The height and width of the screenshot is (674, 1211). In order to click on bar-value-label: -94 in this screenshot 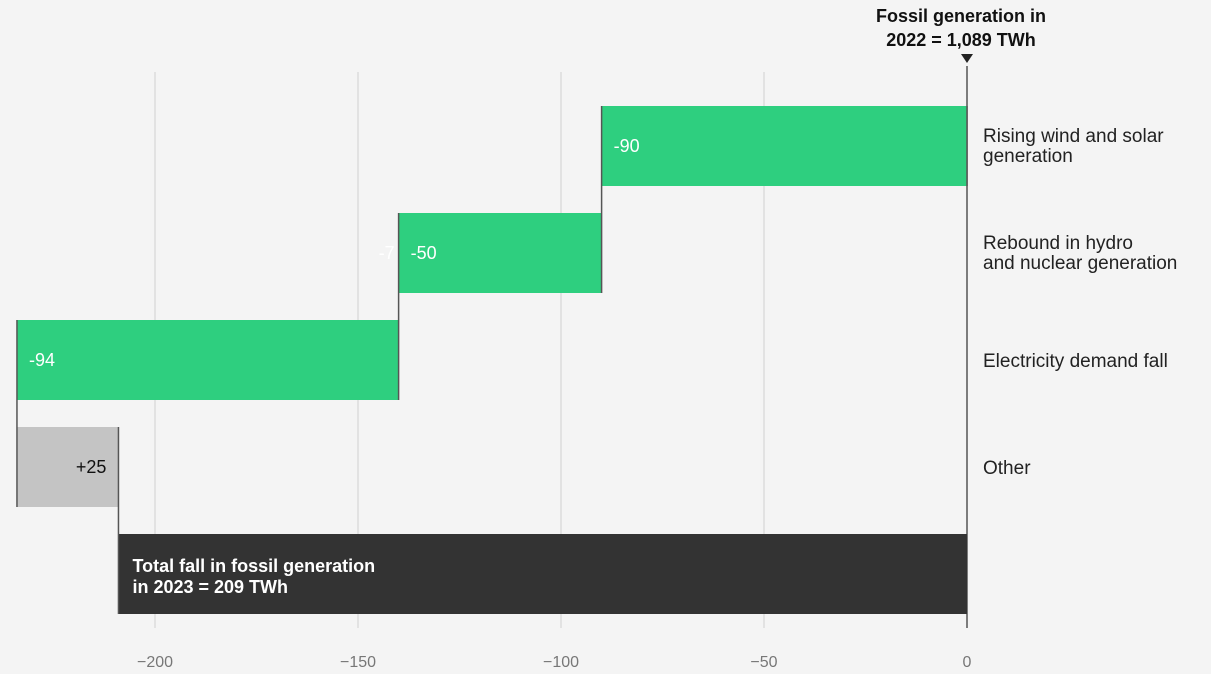, I will do `click(42, 360)`.